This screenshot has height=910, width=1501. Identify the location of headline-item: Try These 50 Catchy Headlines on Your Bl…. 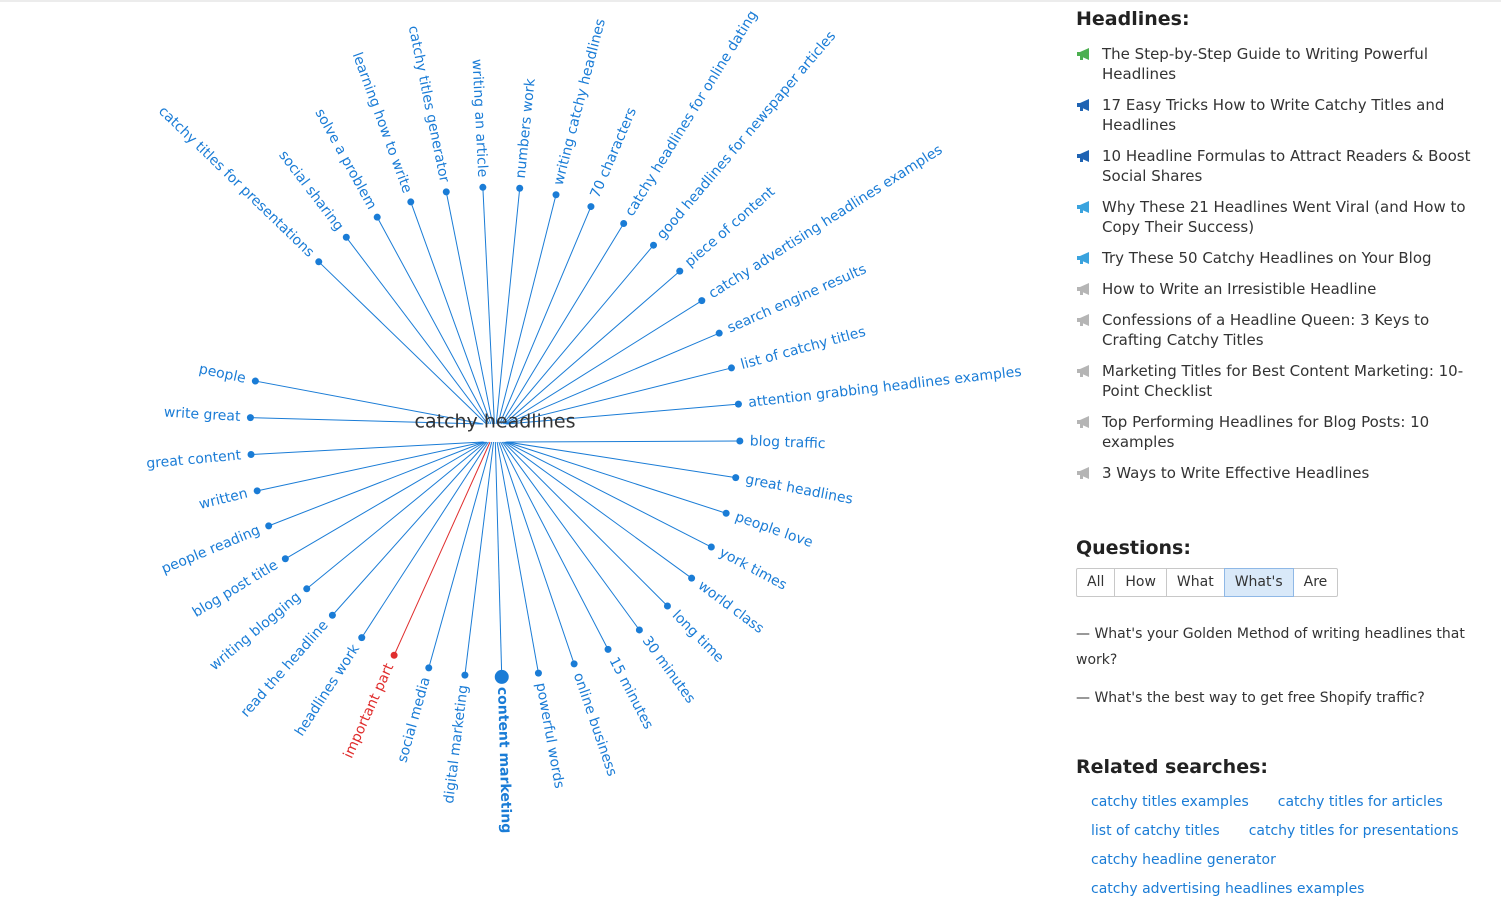
(1276, 258).